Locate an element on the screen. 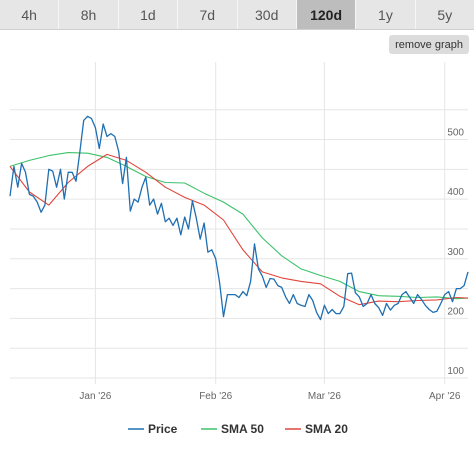 Image resolution: width=474 pixels, height=455 pixels. tab-1d: 1d is located at coordinates (149, 14).